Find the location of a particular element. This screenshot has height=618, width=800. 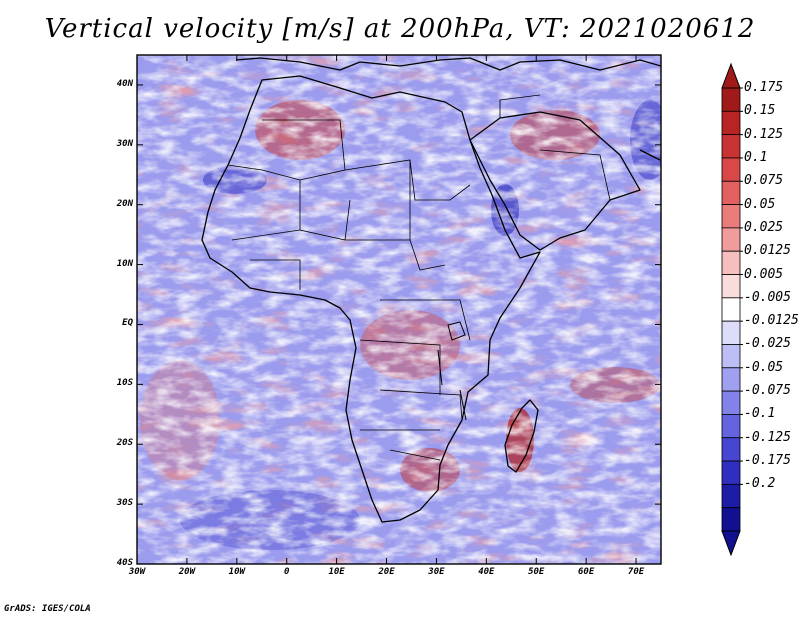

lakes is located at coordinates (452, 371).